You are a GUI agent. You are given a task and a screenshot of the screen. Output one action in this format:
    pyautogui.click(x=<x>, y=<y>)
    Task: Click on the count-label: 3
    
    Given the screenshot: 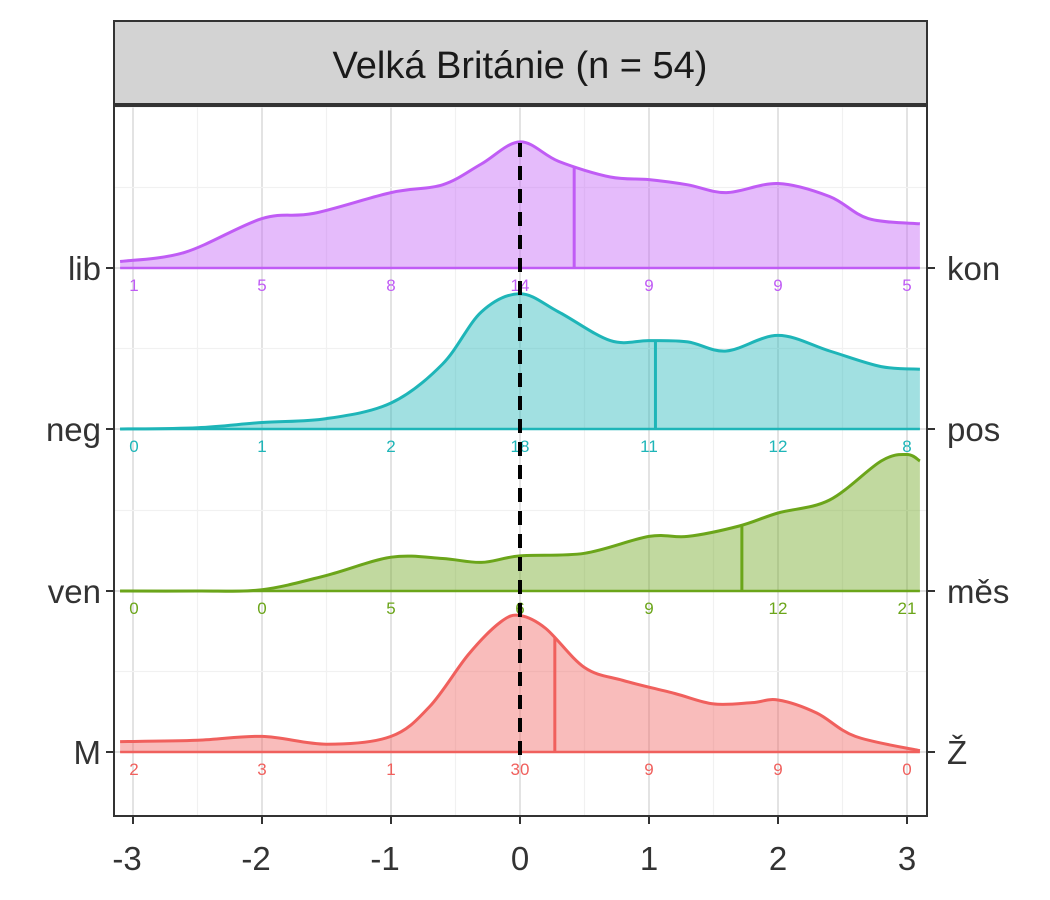 What is the action you would take?
    pyautogui.click(x=261, y=769)
    